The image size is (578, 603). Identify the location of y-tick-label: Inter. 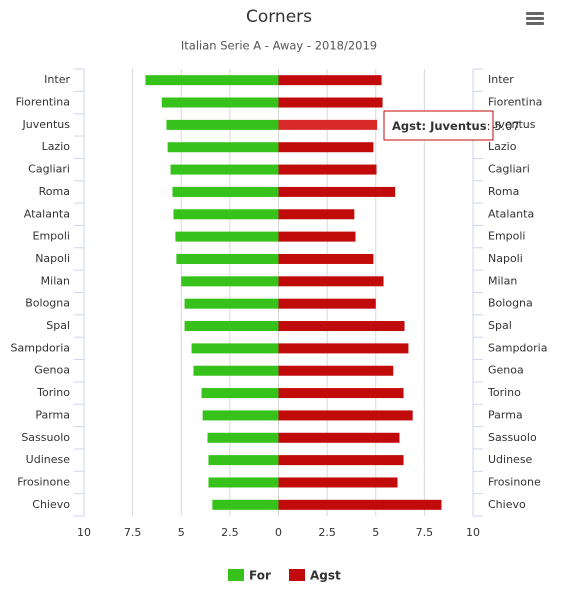
(501, 79).